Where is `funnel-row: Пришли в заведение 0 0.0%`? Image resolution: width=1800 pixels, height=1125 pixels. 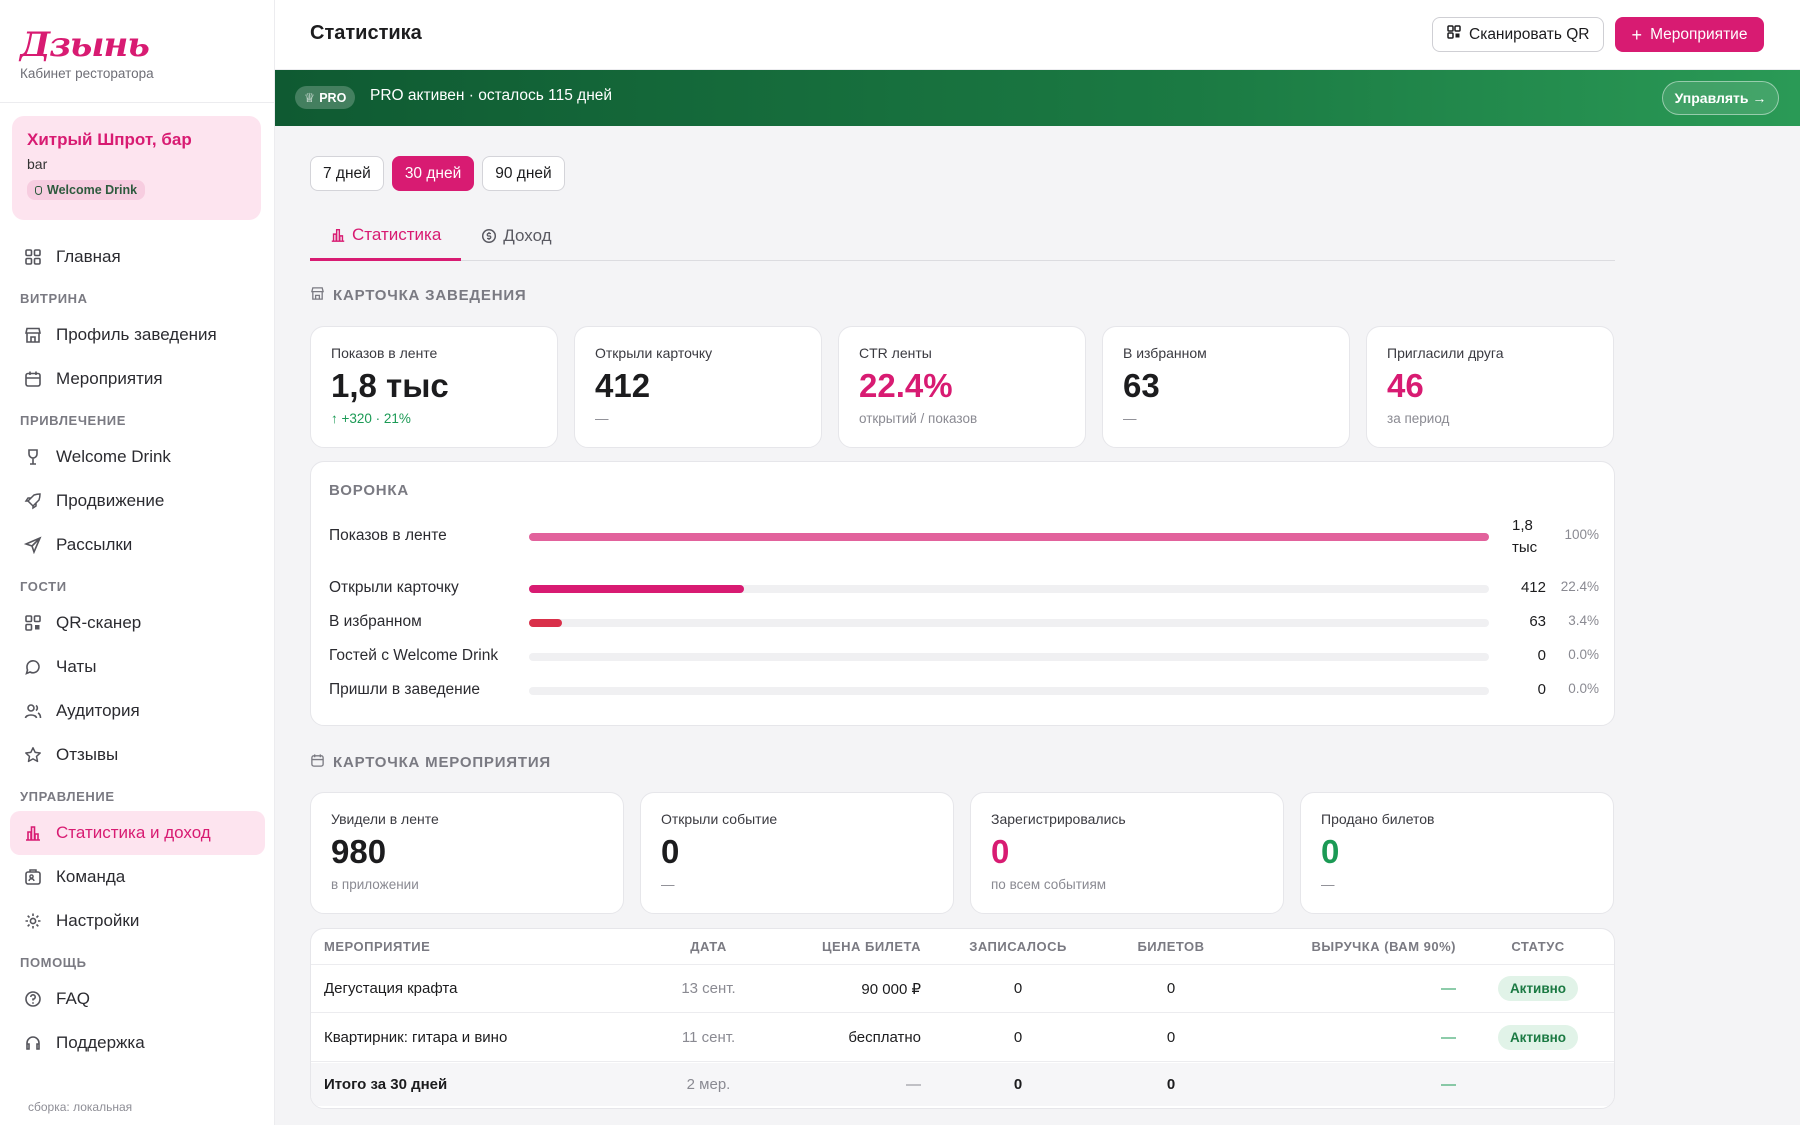 funnel-row: Пришли в заведение 0 0.0% is located at coordinates (964, 691).